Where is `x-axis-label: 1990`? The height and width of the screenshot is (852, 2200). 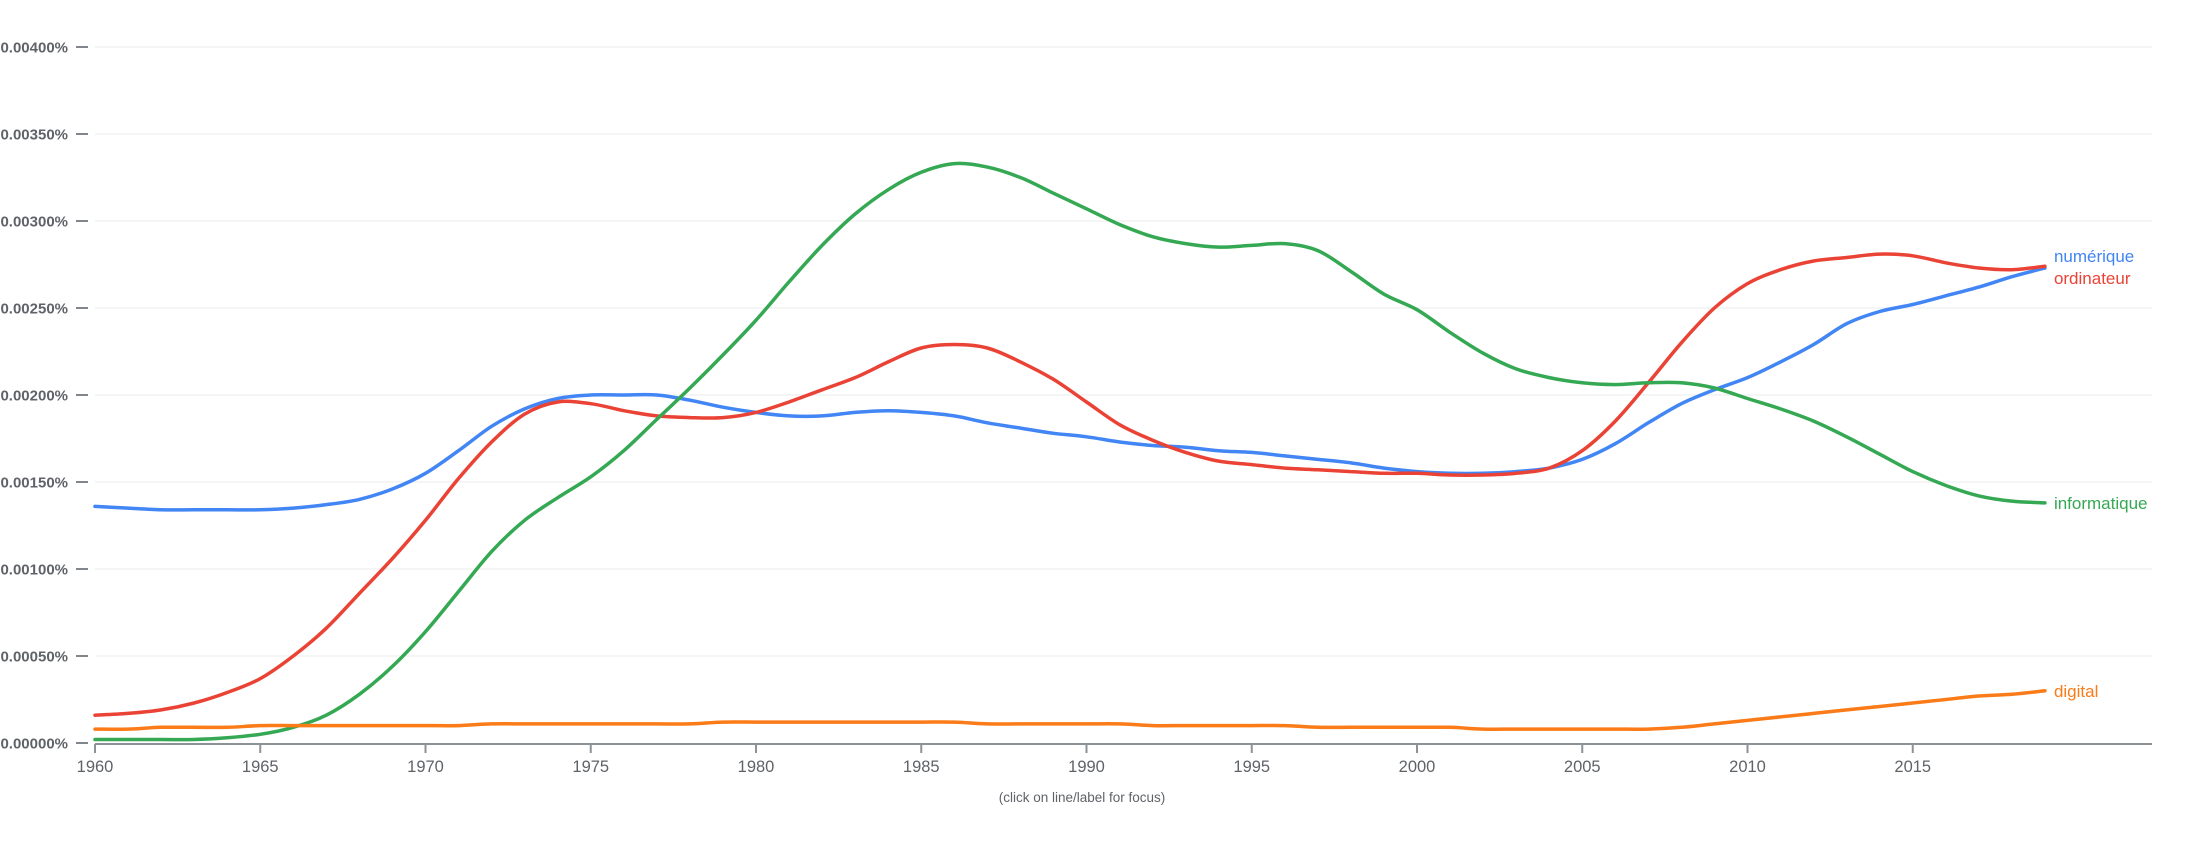 x-axis-label: 1990 is located at coordinates (1086, 767).